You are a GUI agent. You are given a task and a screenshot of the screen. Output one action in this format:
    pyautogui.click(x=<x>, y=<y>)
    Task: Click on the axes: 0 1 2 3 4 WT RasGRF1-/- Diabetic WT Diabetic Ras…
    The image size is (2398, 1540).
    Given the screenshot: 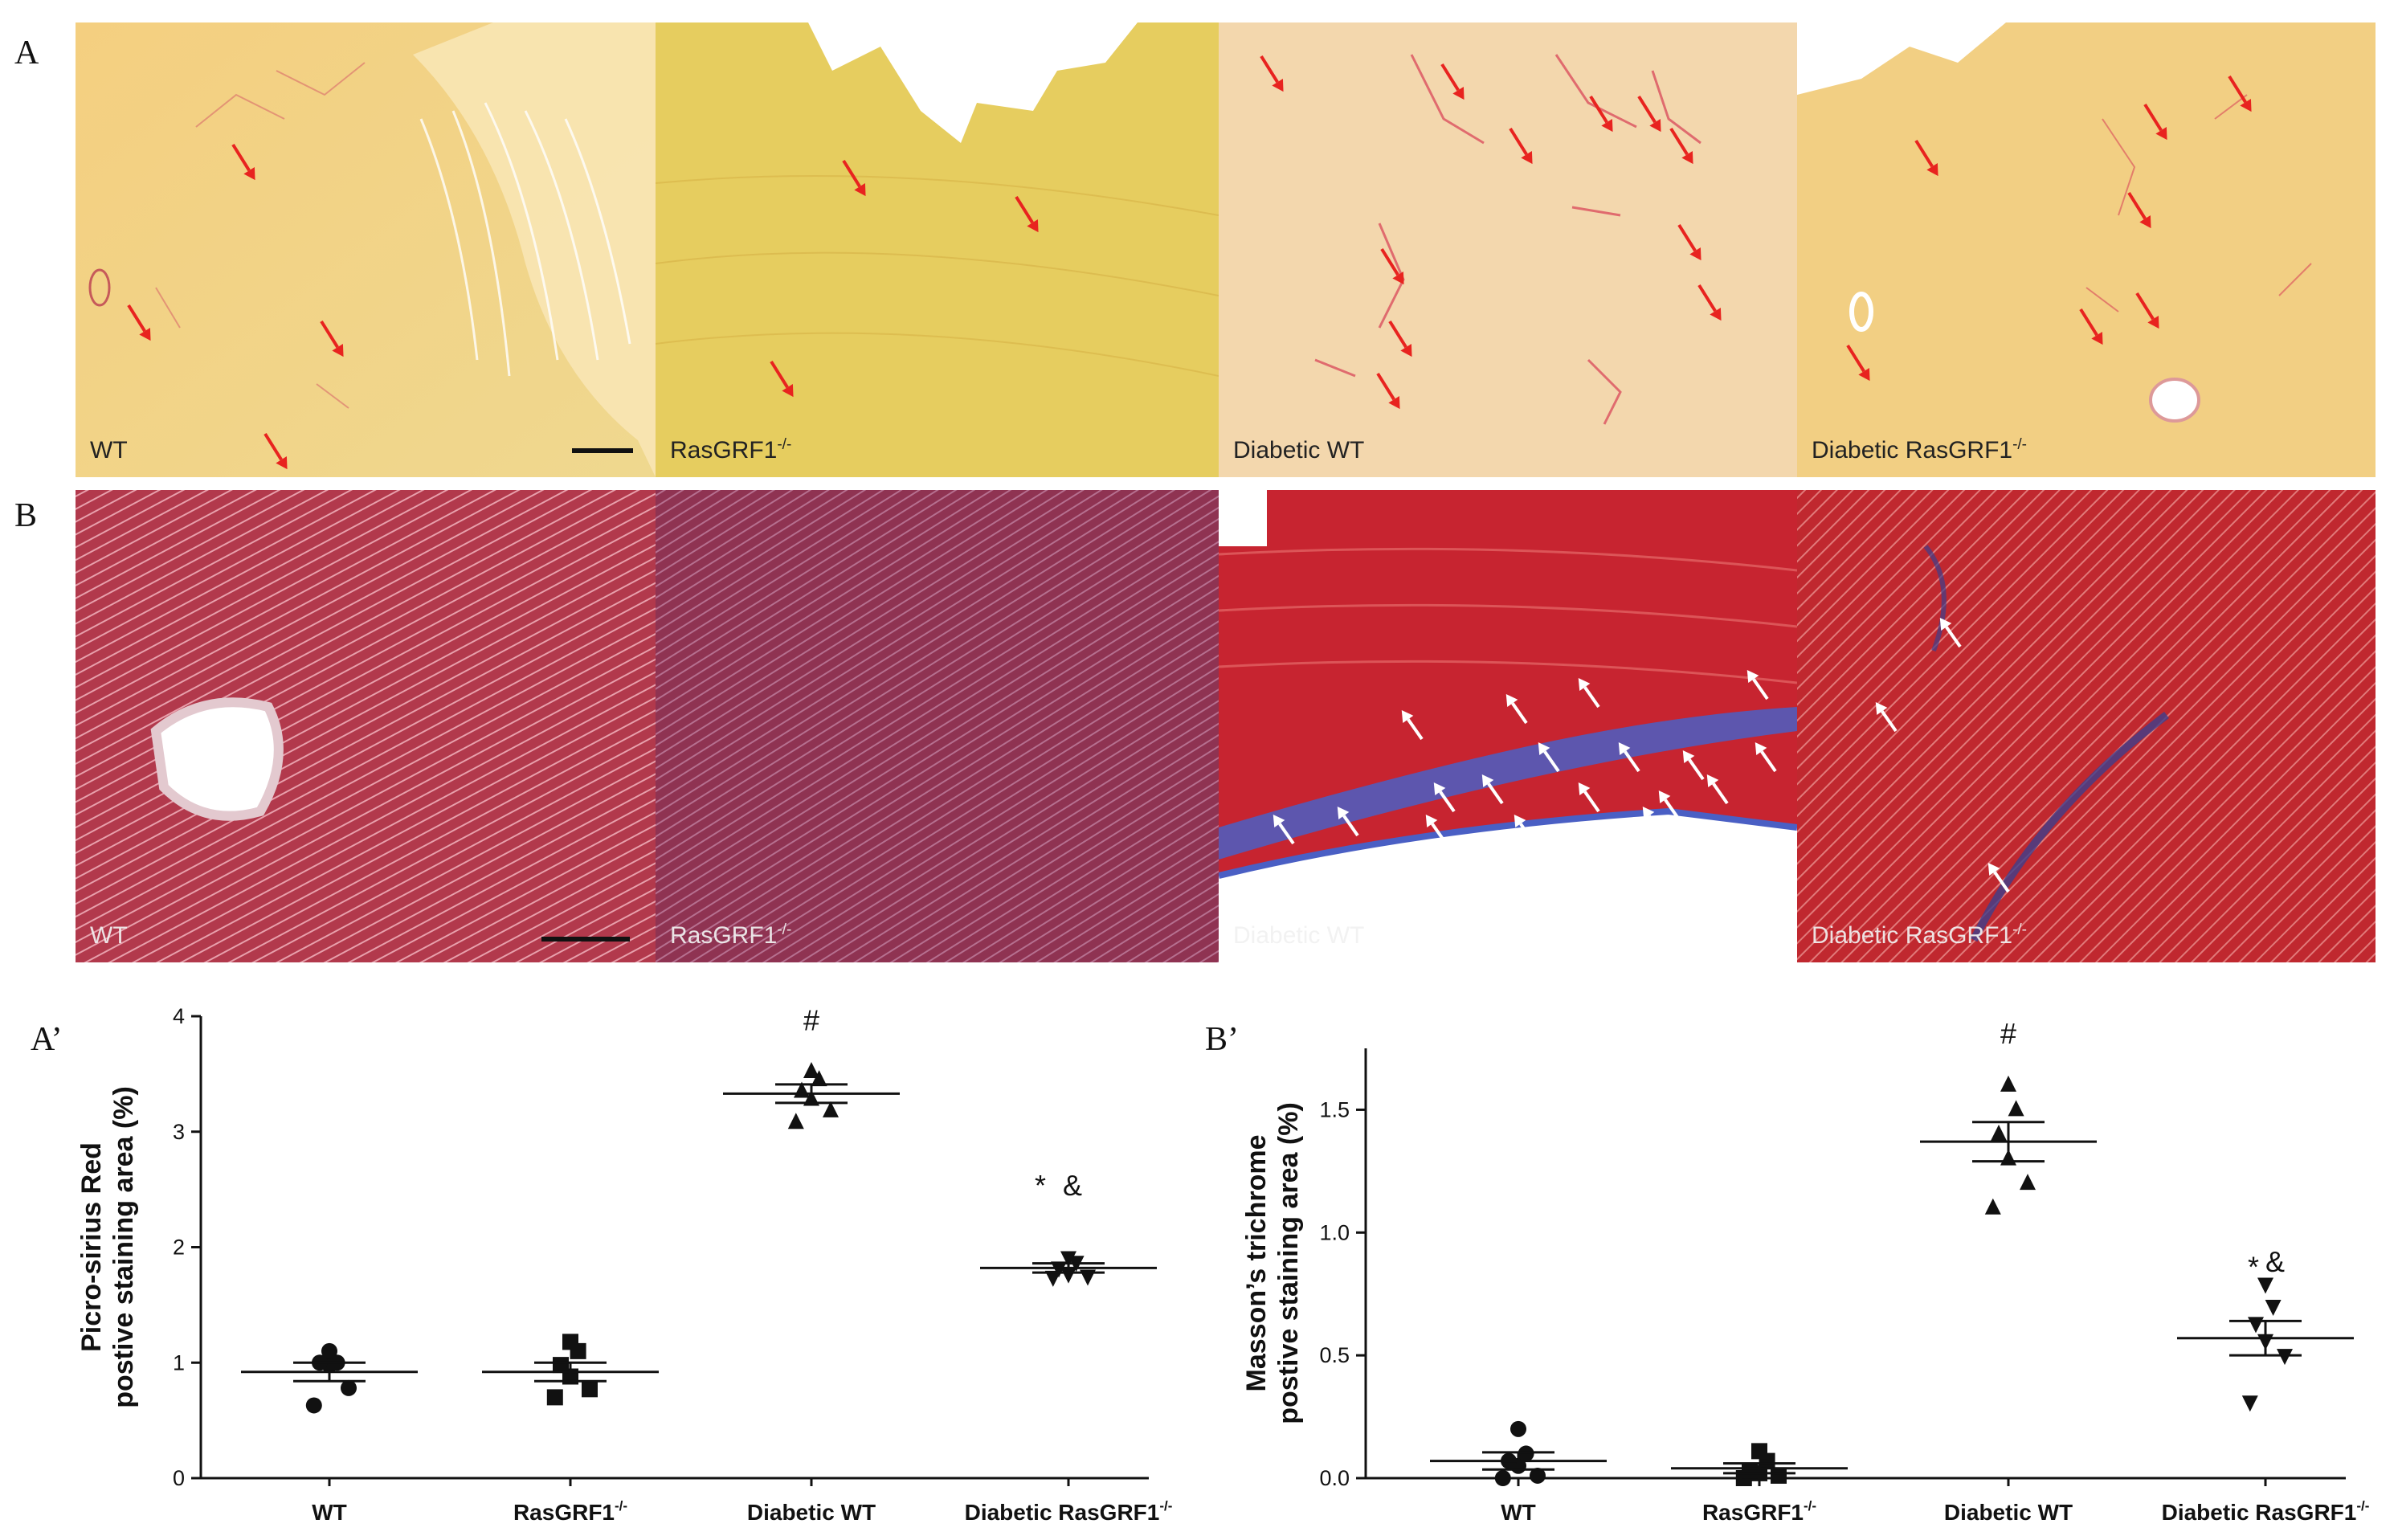 What is the action you would take?
    pyautogui.click(x=672, y=1264)
    